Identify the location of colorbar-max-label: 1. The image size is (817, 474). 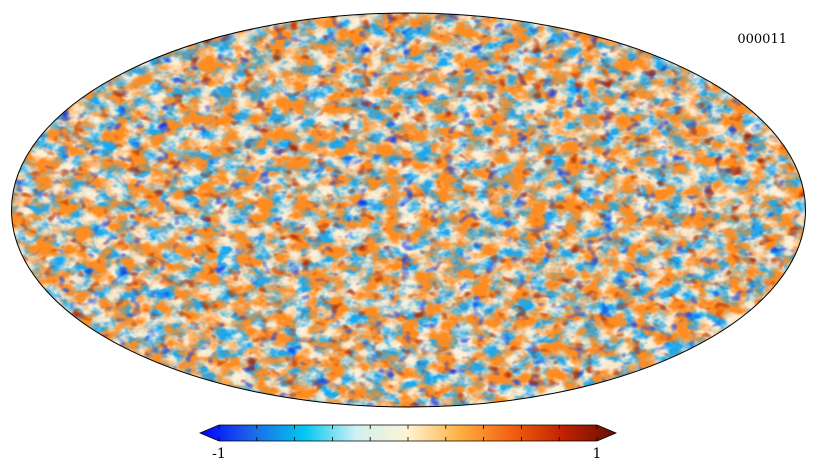
(597, 454).